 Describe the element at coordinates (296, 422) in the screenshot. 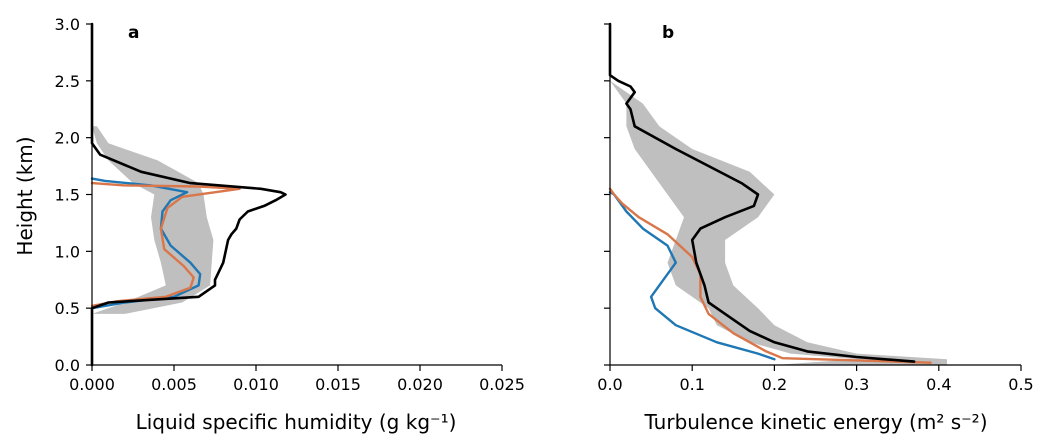

I see `panel-a-x-axis-title: Liquid specific humidity (g kg⁻¹)` at that location.